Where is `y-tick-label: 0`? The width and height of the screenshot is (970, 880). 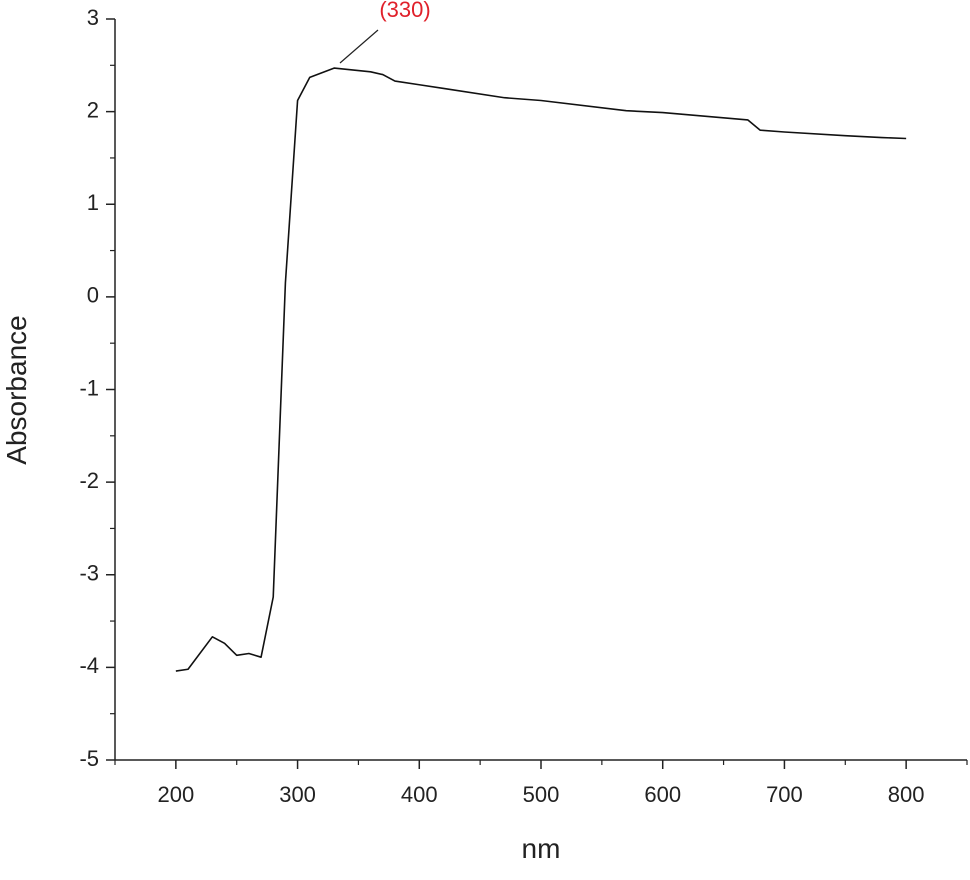 y-tick-label: 0 is located at coordinates (93, 295).